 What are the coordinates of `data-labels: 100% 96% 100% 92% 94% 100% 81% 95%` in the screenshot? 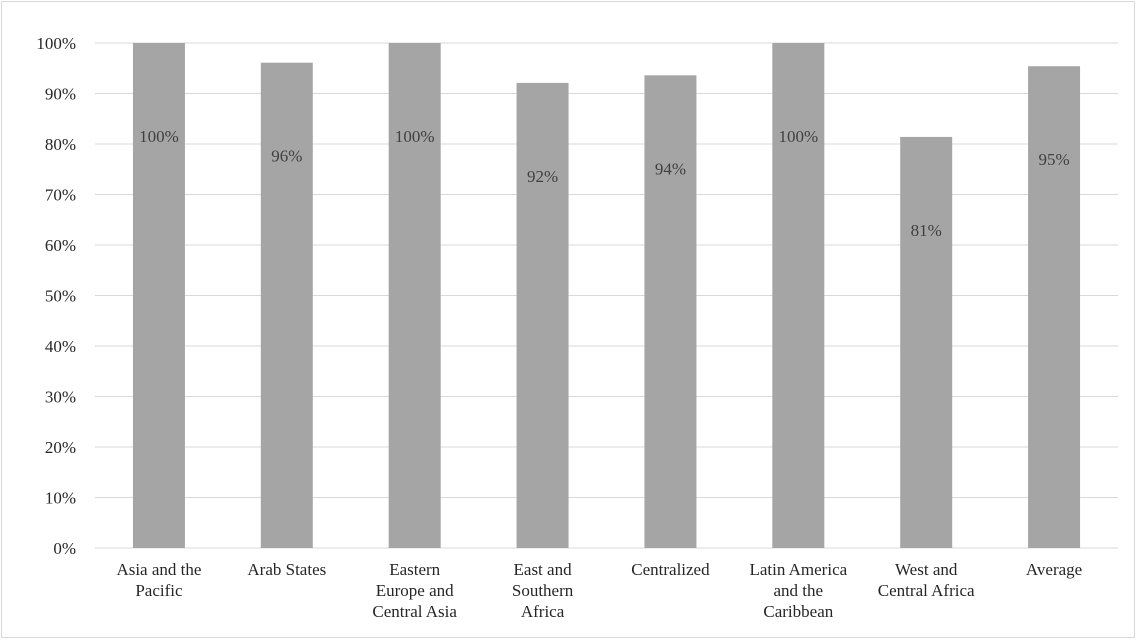 It's located at (604, 183).